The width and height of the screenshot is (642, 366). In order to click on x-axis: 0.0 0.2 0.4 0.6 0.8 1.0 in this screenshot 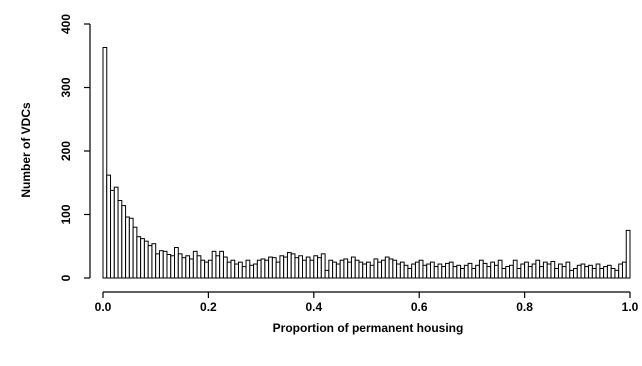, I will do `click(367, 302)`.